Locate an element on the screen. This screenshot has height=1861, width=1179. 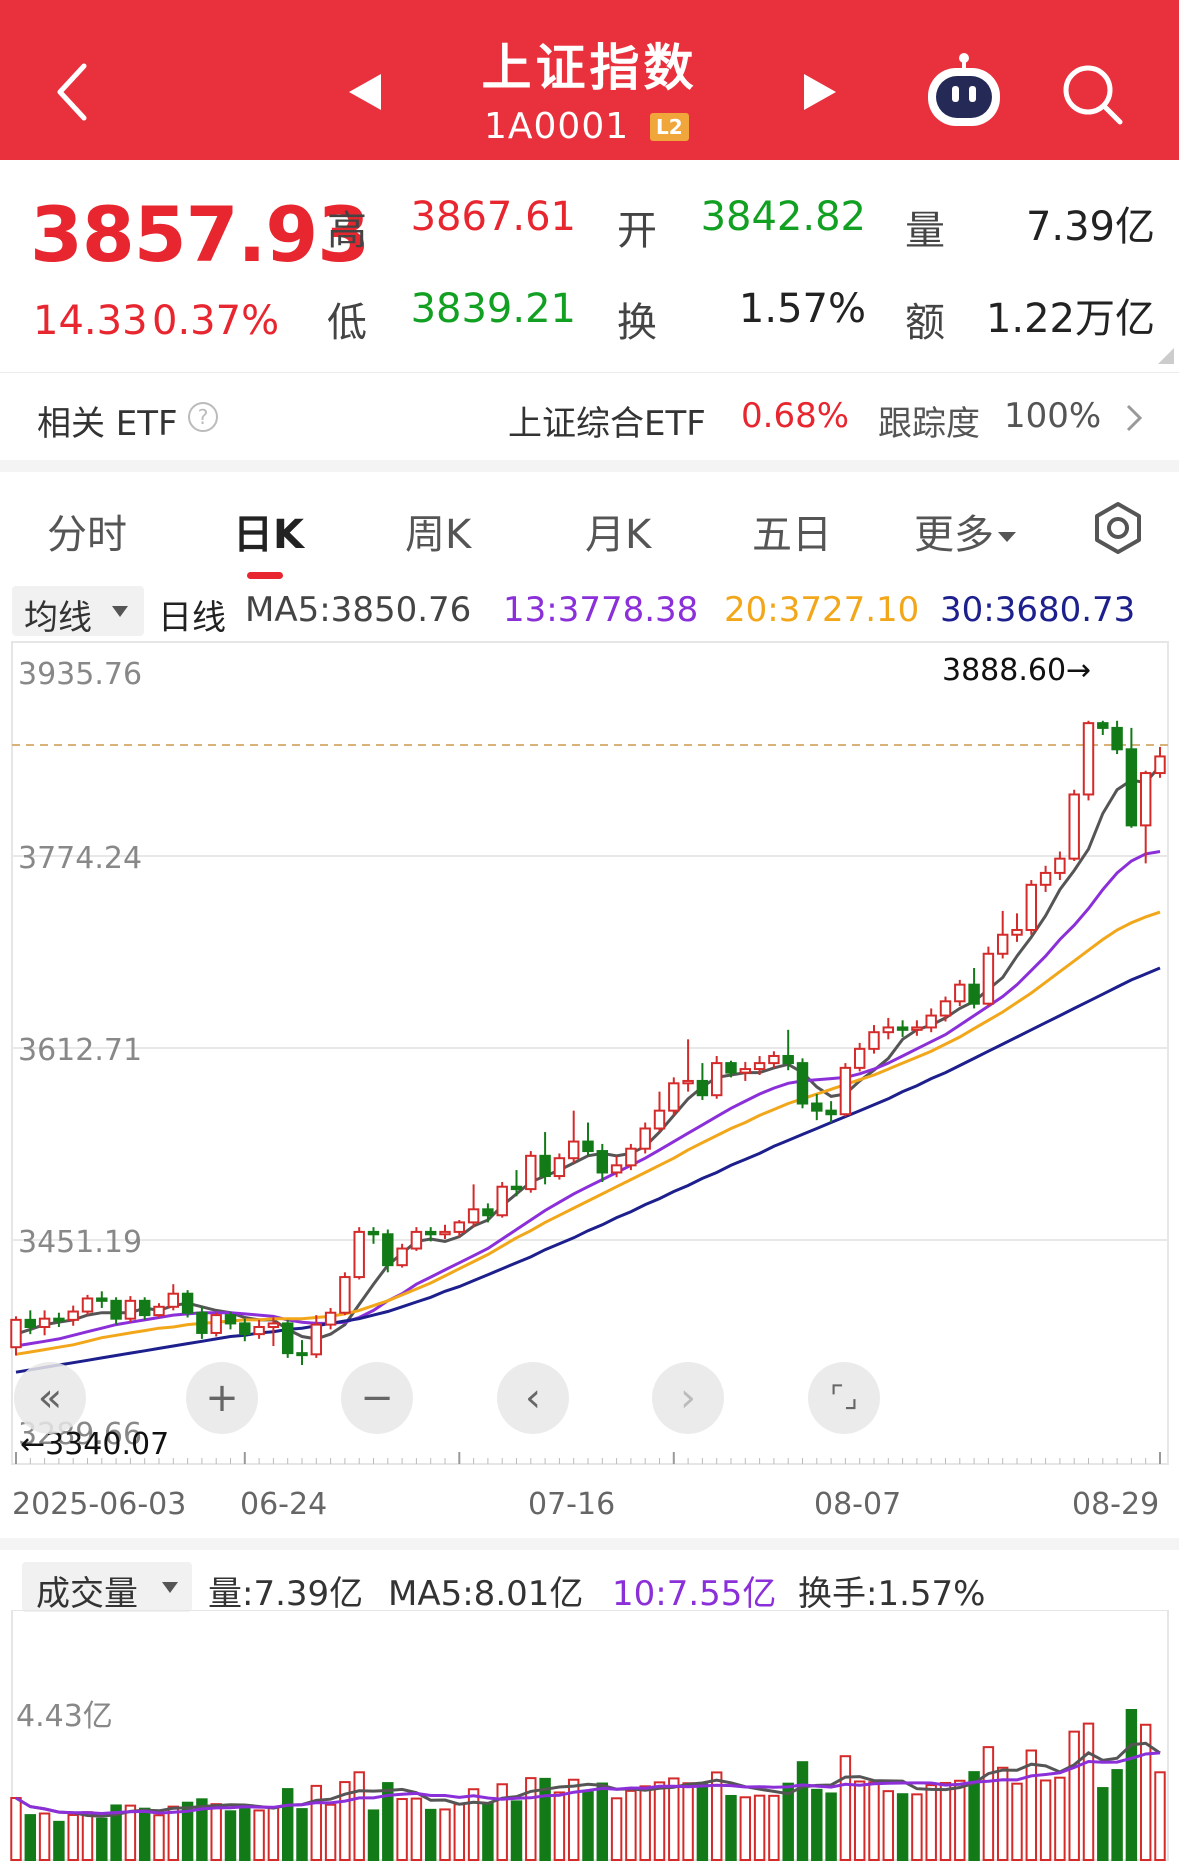
tab-monthly-k: 月K is located at coordinates (618, 535).